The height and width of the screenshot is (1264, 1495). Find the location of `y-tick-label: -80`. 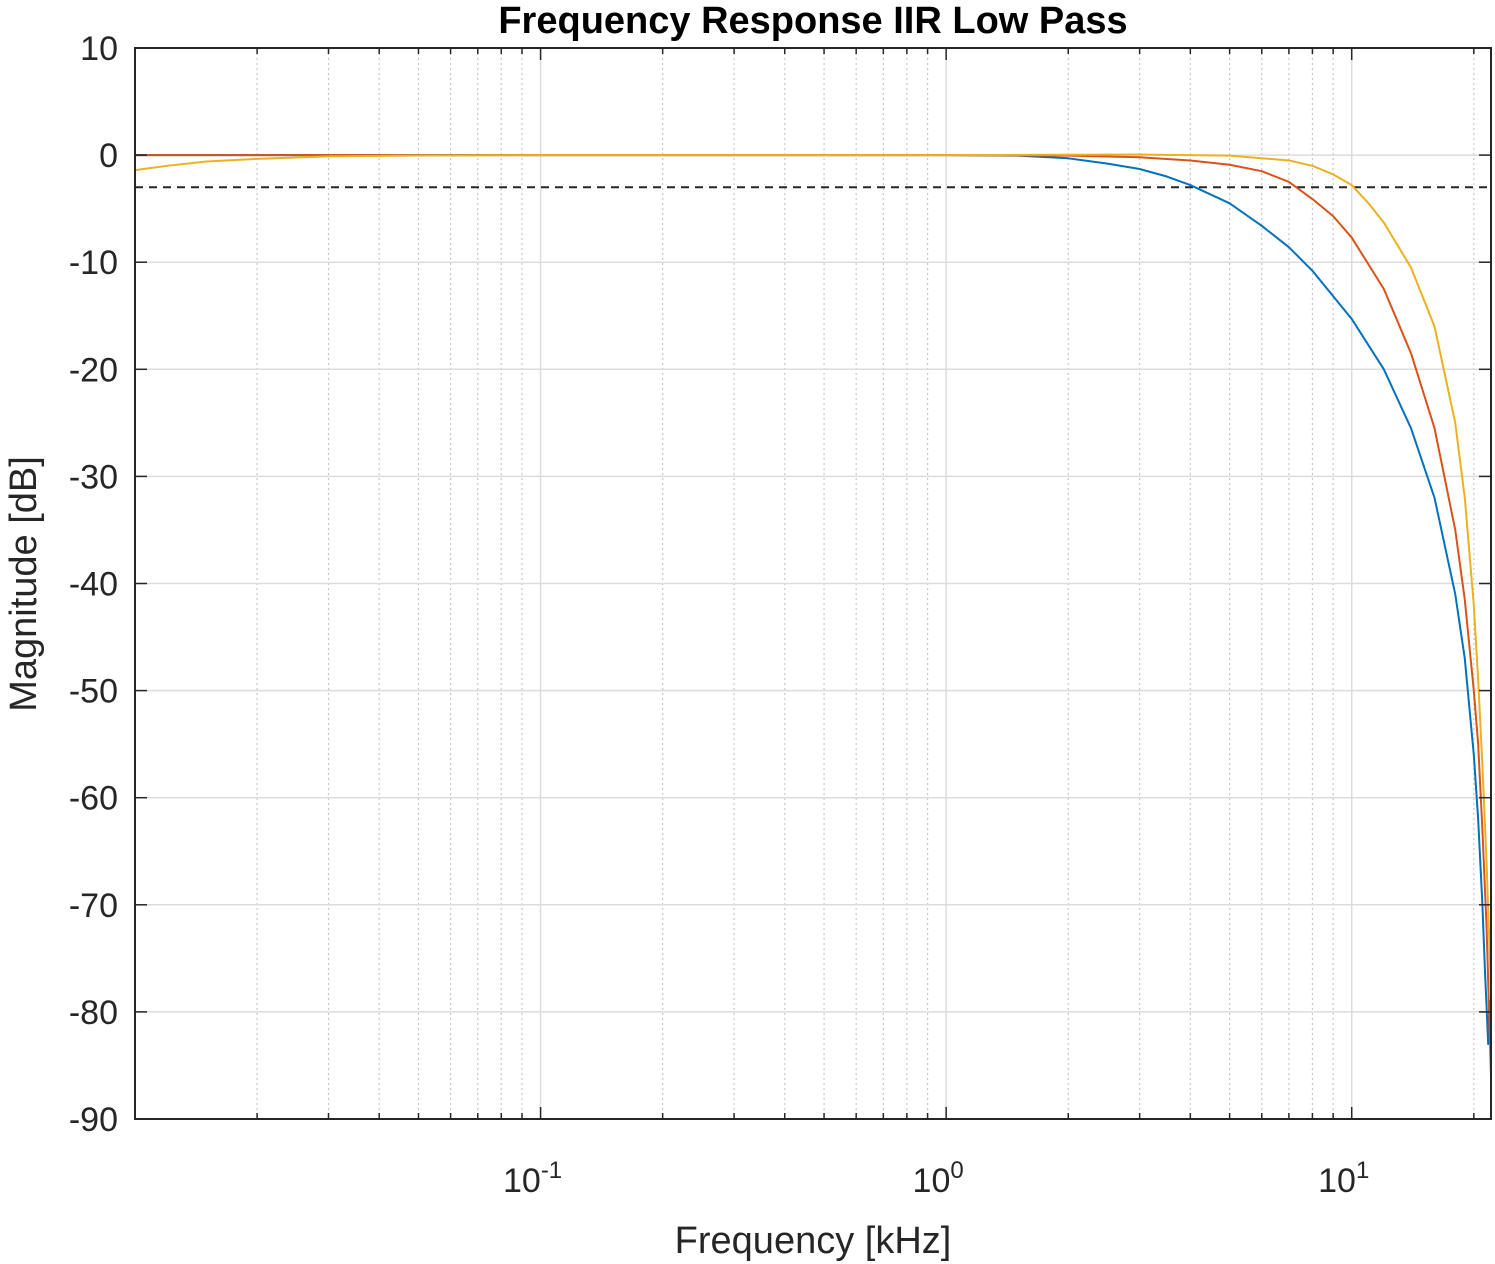

y-tick-label: -80 is located at coordinates (93, 1013).